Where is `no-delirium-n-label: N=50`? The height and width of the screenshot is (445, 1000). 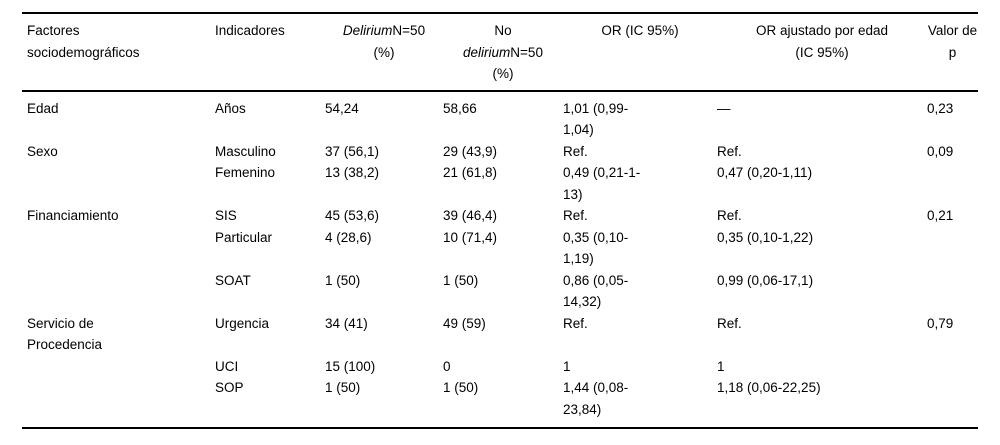 no-delirium-n-label: N=50 is located at coordinates (526, 52).